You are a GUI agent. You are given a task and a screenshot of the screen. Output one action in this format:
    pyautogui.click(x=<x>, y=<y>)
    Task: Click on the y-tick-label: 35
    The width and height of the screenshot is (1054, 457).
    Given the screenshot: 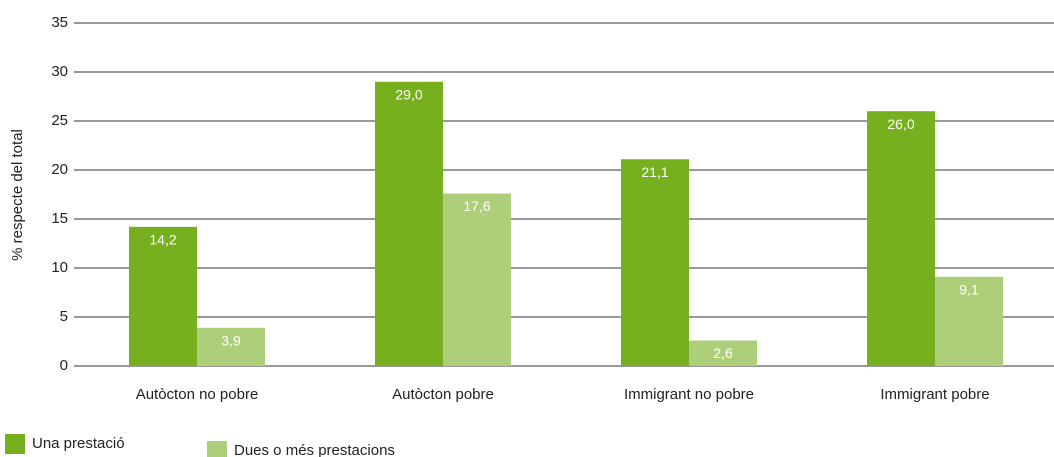 What is the action you would take?
    pyautogui.click(x=59, y=22)
    